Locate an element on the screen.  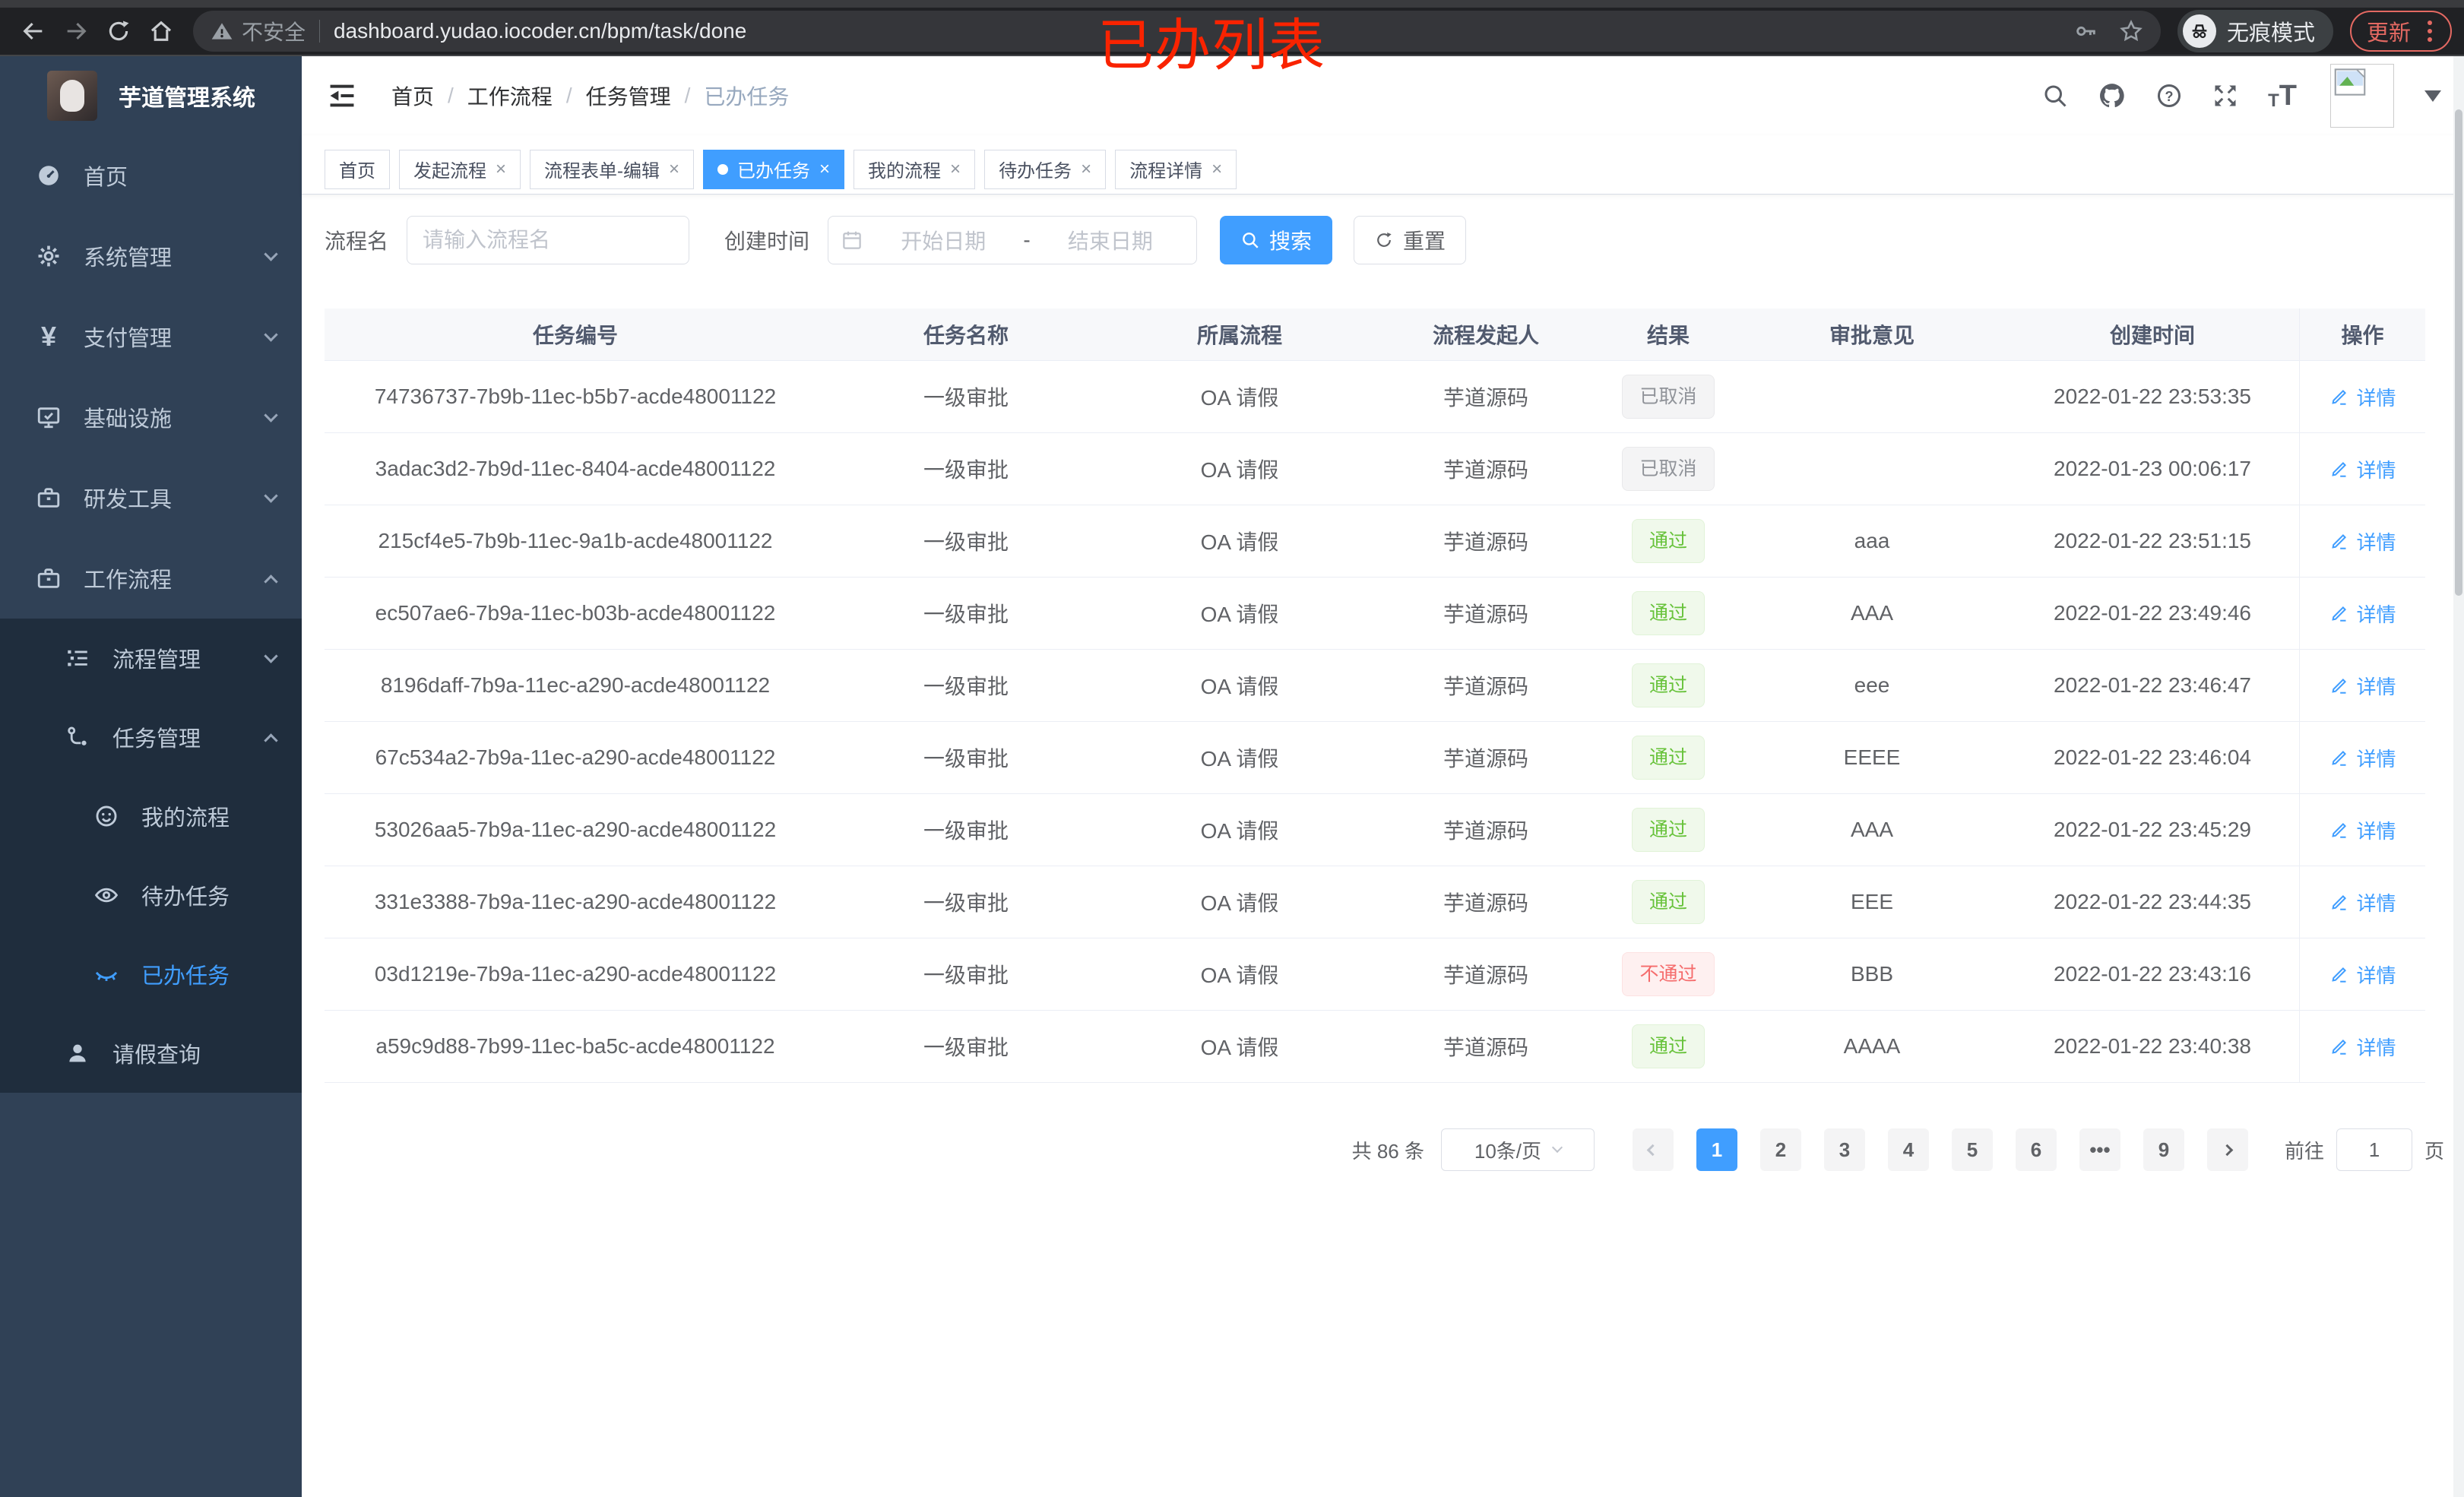
app-logo-row: 芋道管理系统 is located at coordinates (151, 95).